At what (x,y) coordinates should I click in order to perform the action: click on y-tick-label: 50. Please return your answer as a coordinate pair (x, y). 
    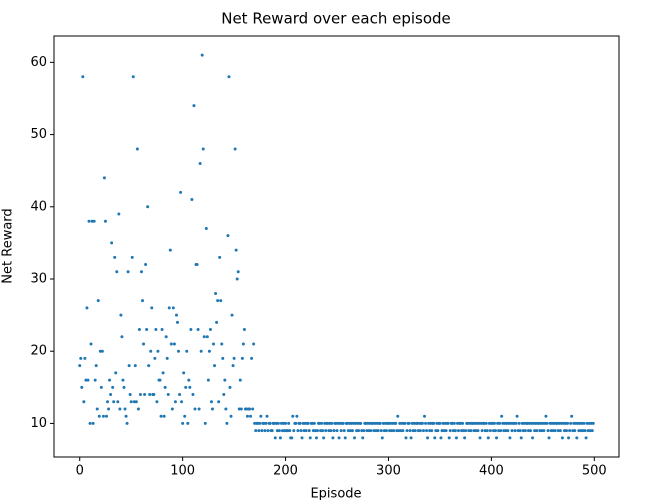
    Looking at the image, I should click on (38, 134).